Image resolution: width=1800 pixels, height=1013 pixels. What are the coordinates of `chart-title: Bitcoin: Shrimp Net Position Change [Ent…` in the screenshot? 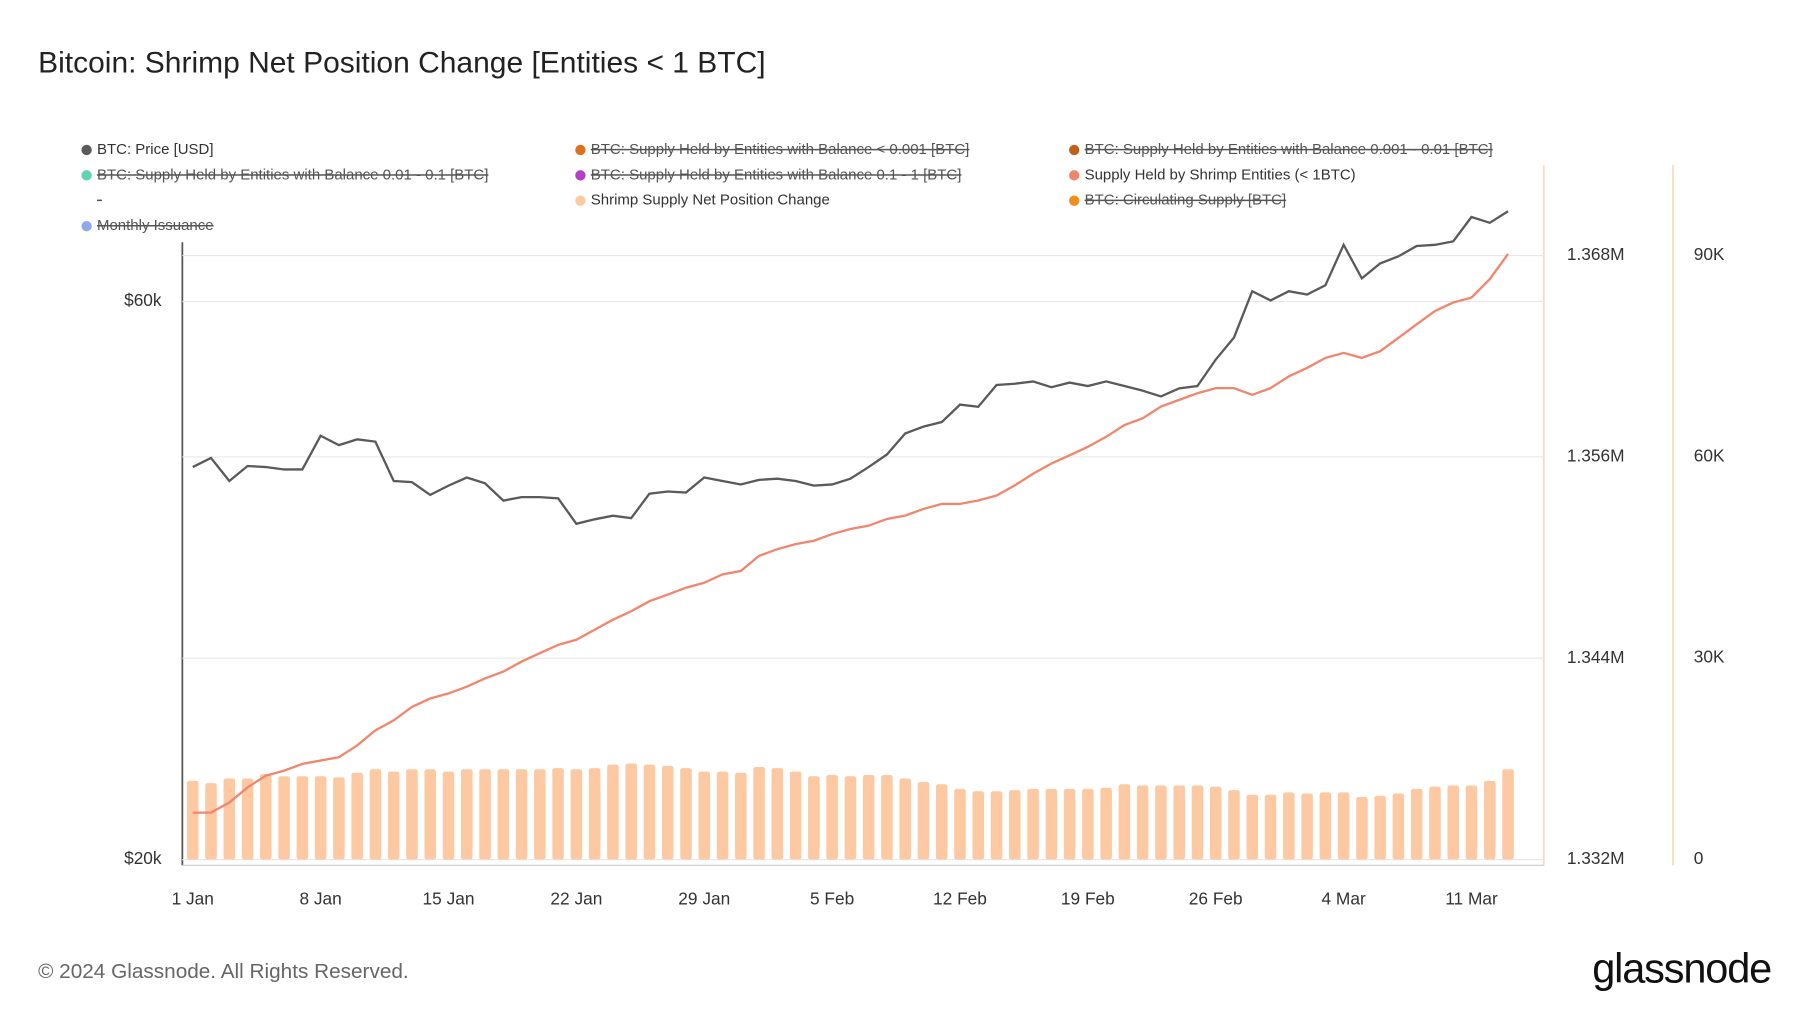 It's located at (401, 63).